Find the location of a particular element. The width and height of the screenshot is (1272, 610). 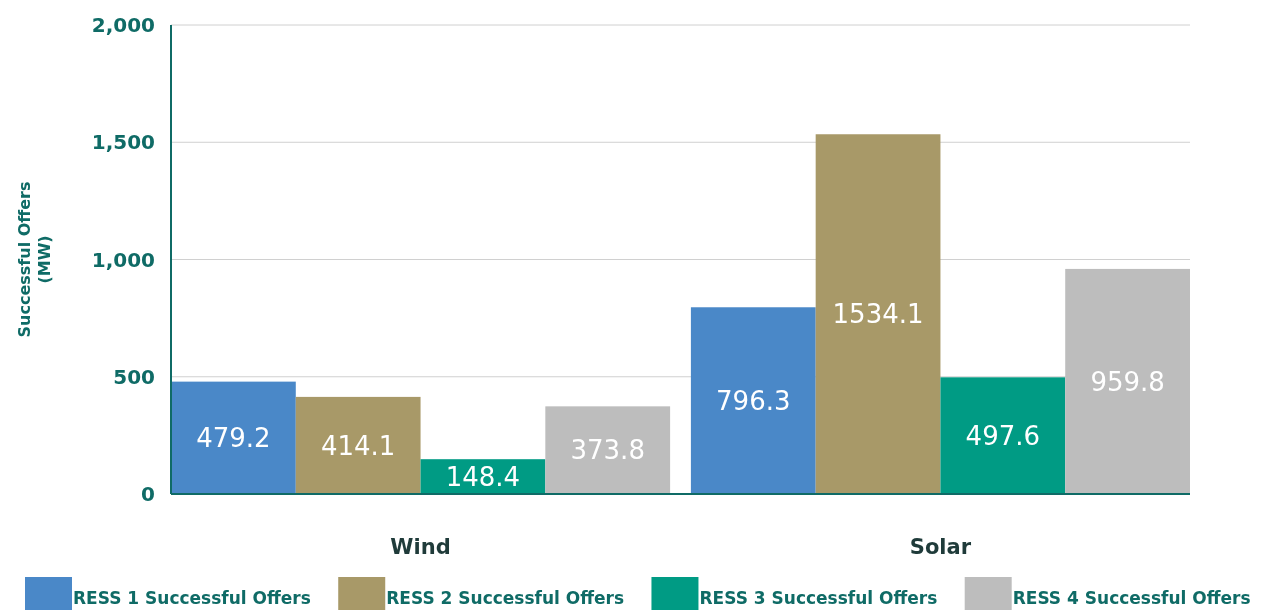

data-label: 479.2 is located at coordinates (233, 437).